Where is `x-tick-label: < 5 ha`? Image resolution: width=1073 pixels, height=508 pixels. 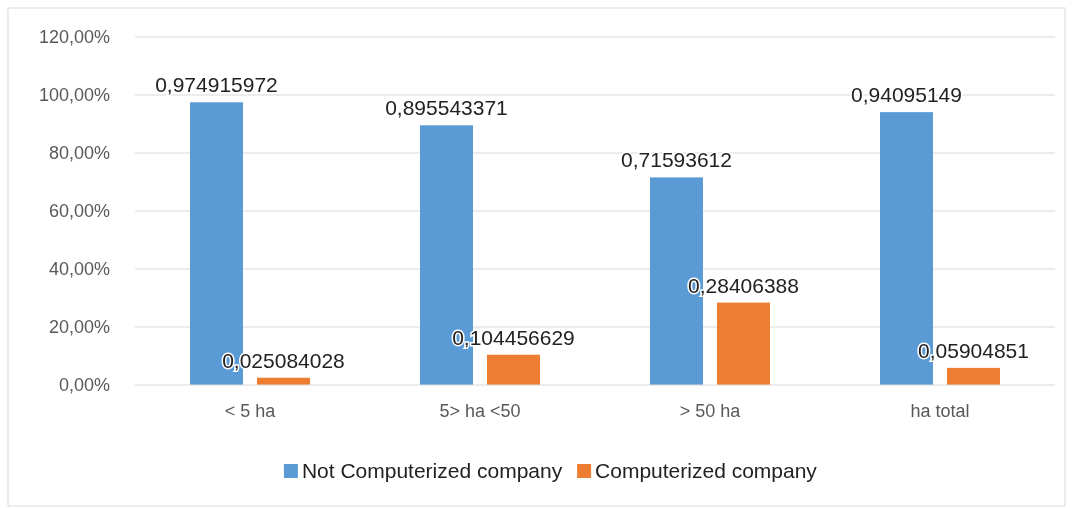 x-tick-label: < 5 ha is located at coordinates (250, 411).